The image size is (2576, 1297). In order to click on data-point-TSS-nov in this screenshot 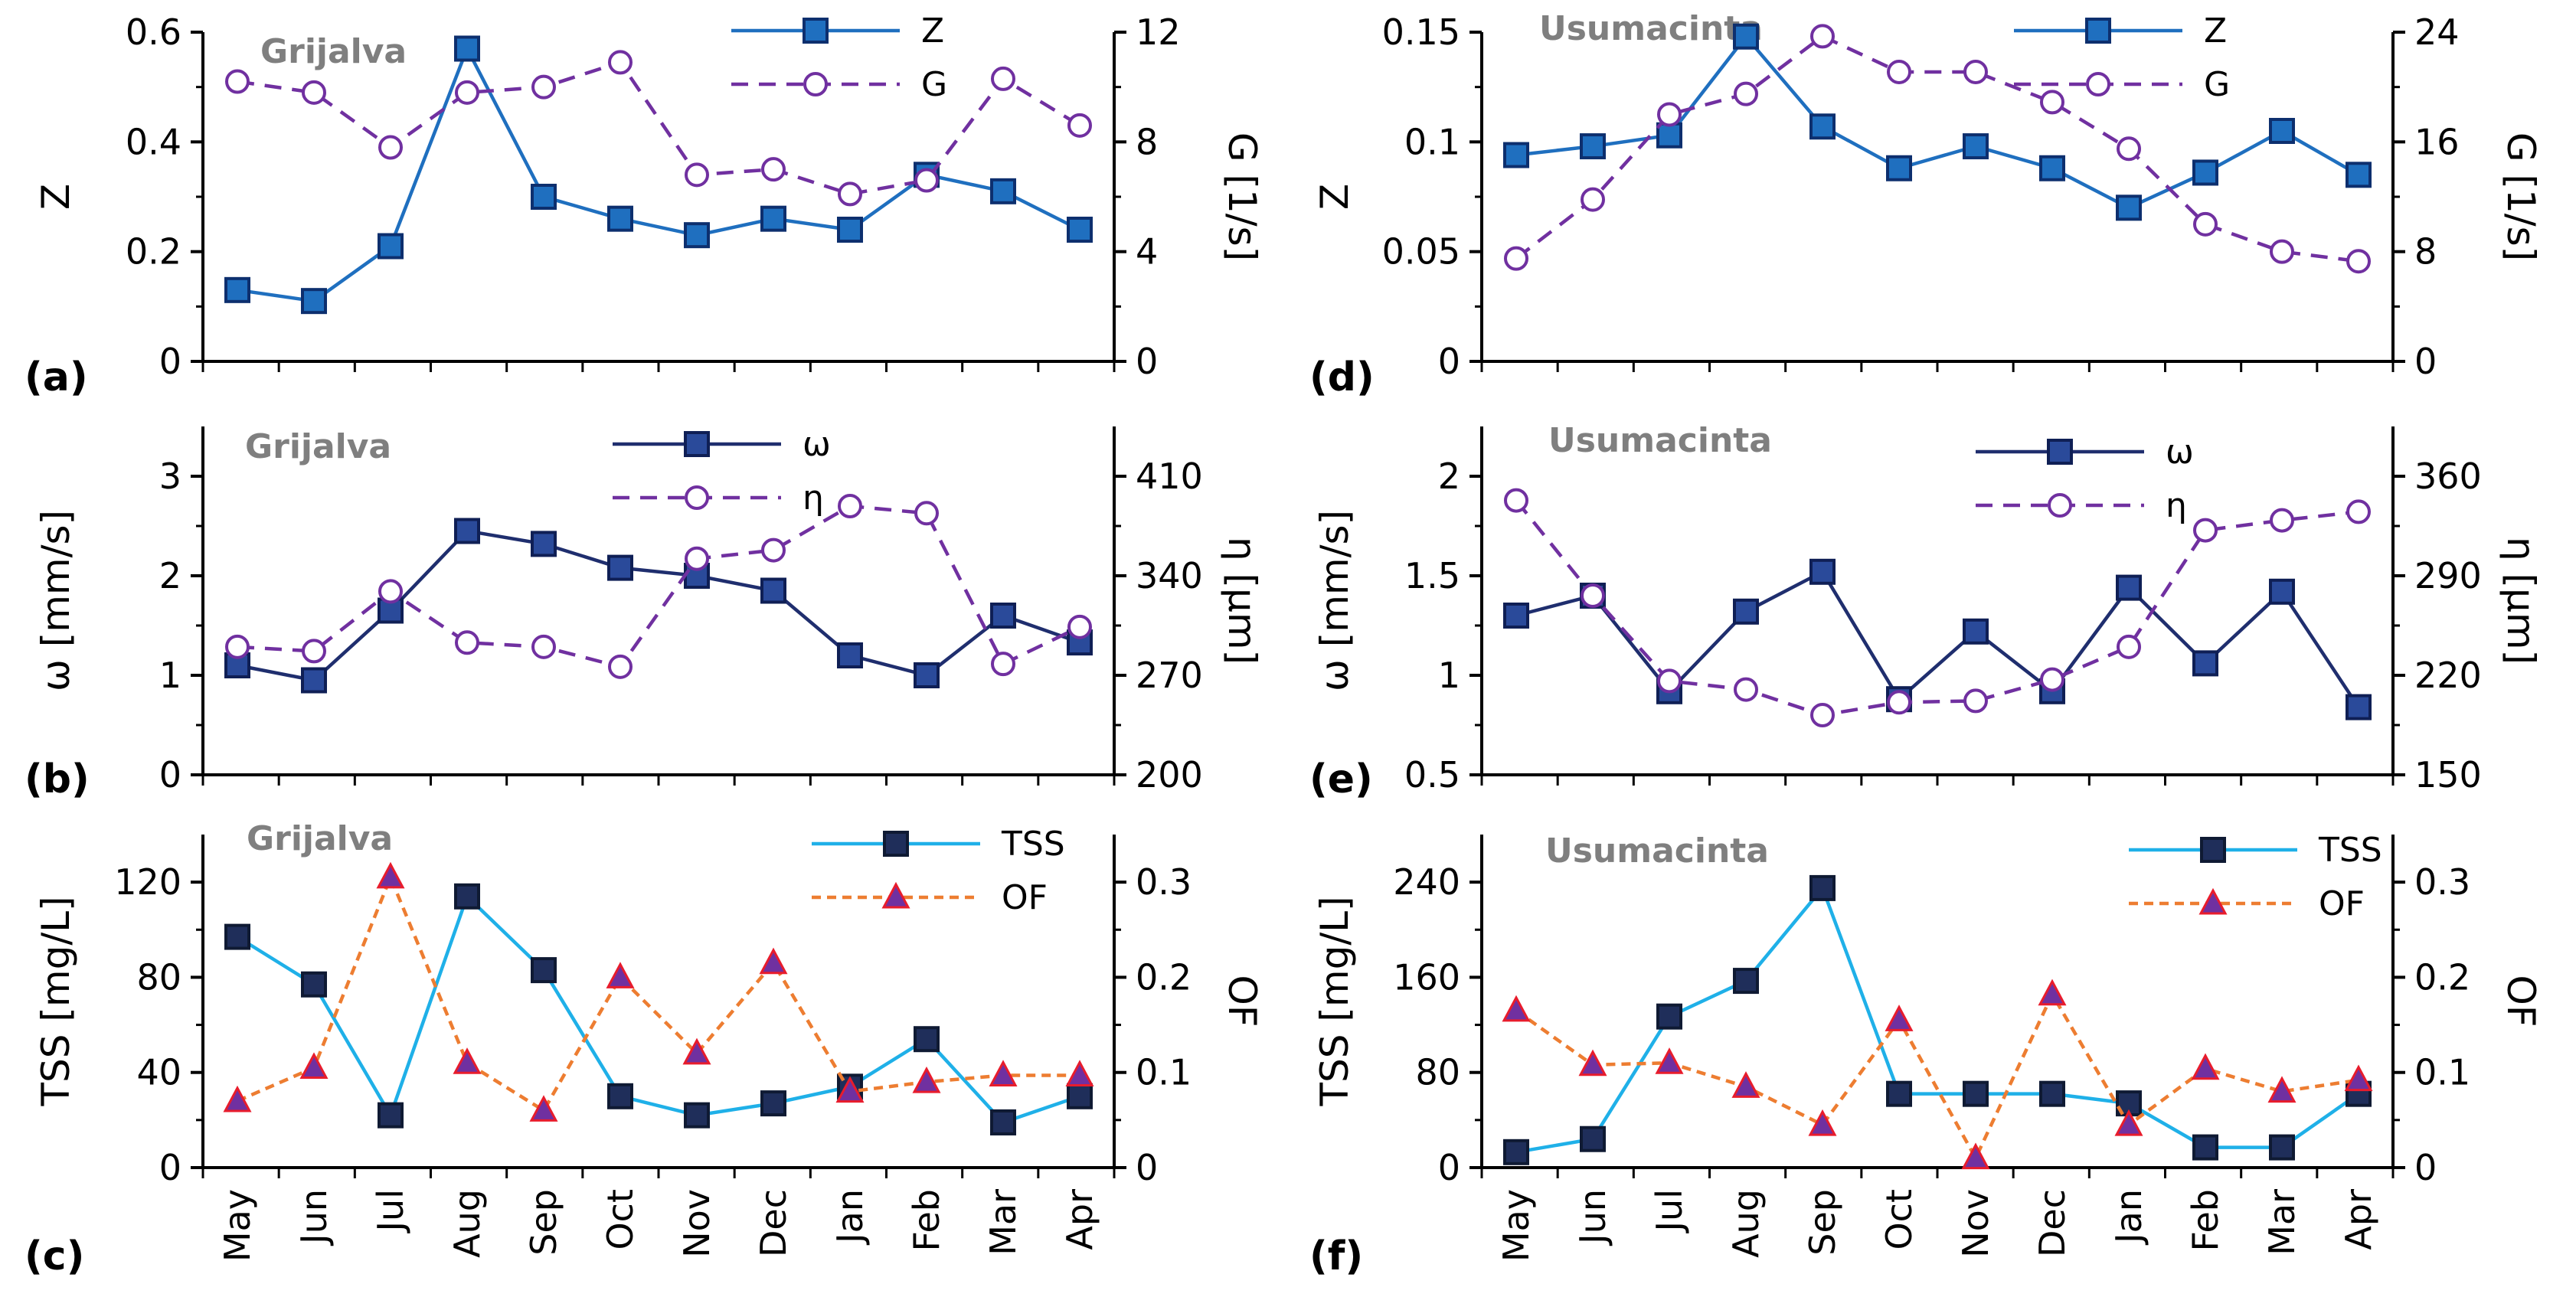, I will do `click(697, 1115)`.